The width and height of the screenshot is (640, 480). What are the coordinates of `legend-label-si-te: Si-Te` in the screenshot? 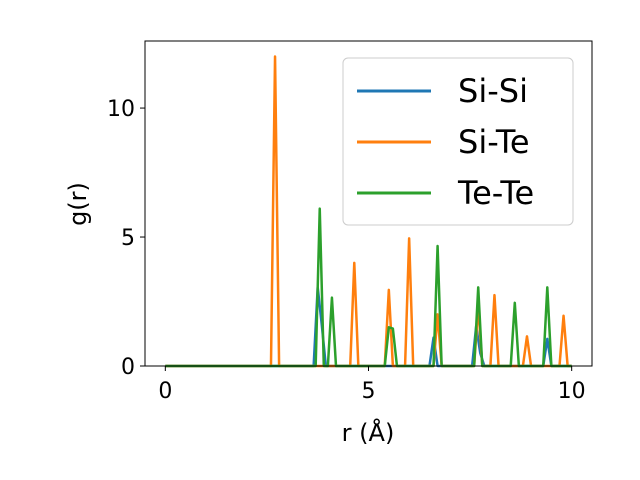 It's located at (494, 142).